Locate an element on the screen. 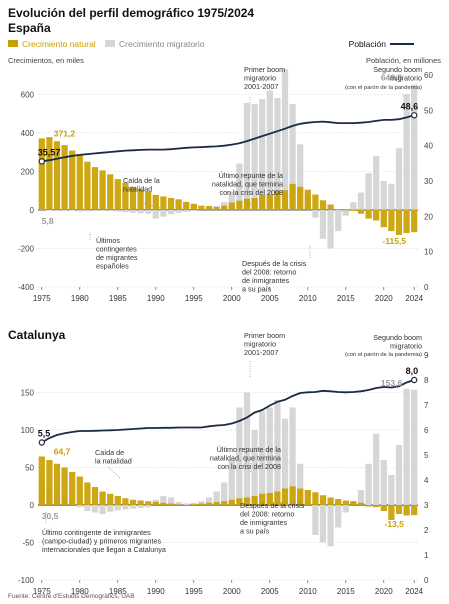  y2-tick-label: 7 is located at coordinates (426, 405).